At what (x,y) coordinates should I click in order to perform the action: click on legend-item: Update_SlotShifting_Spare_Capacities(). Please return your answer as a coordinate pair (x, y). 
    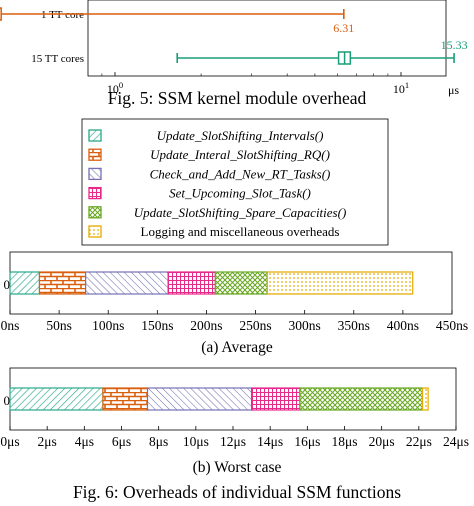
    Looking at the image, I should click on (217, 212).